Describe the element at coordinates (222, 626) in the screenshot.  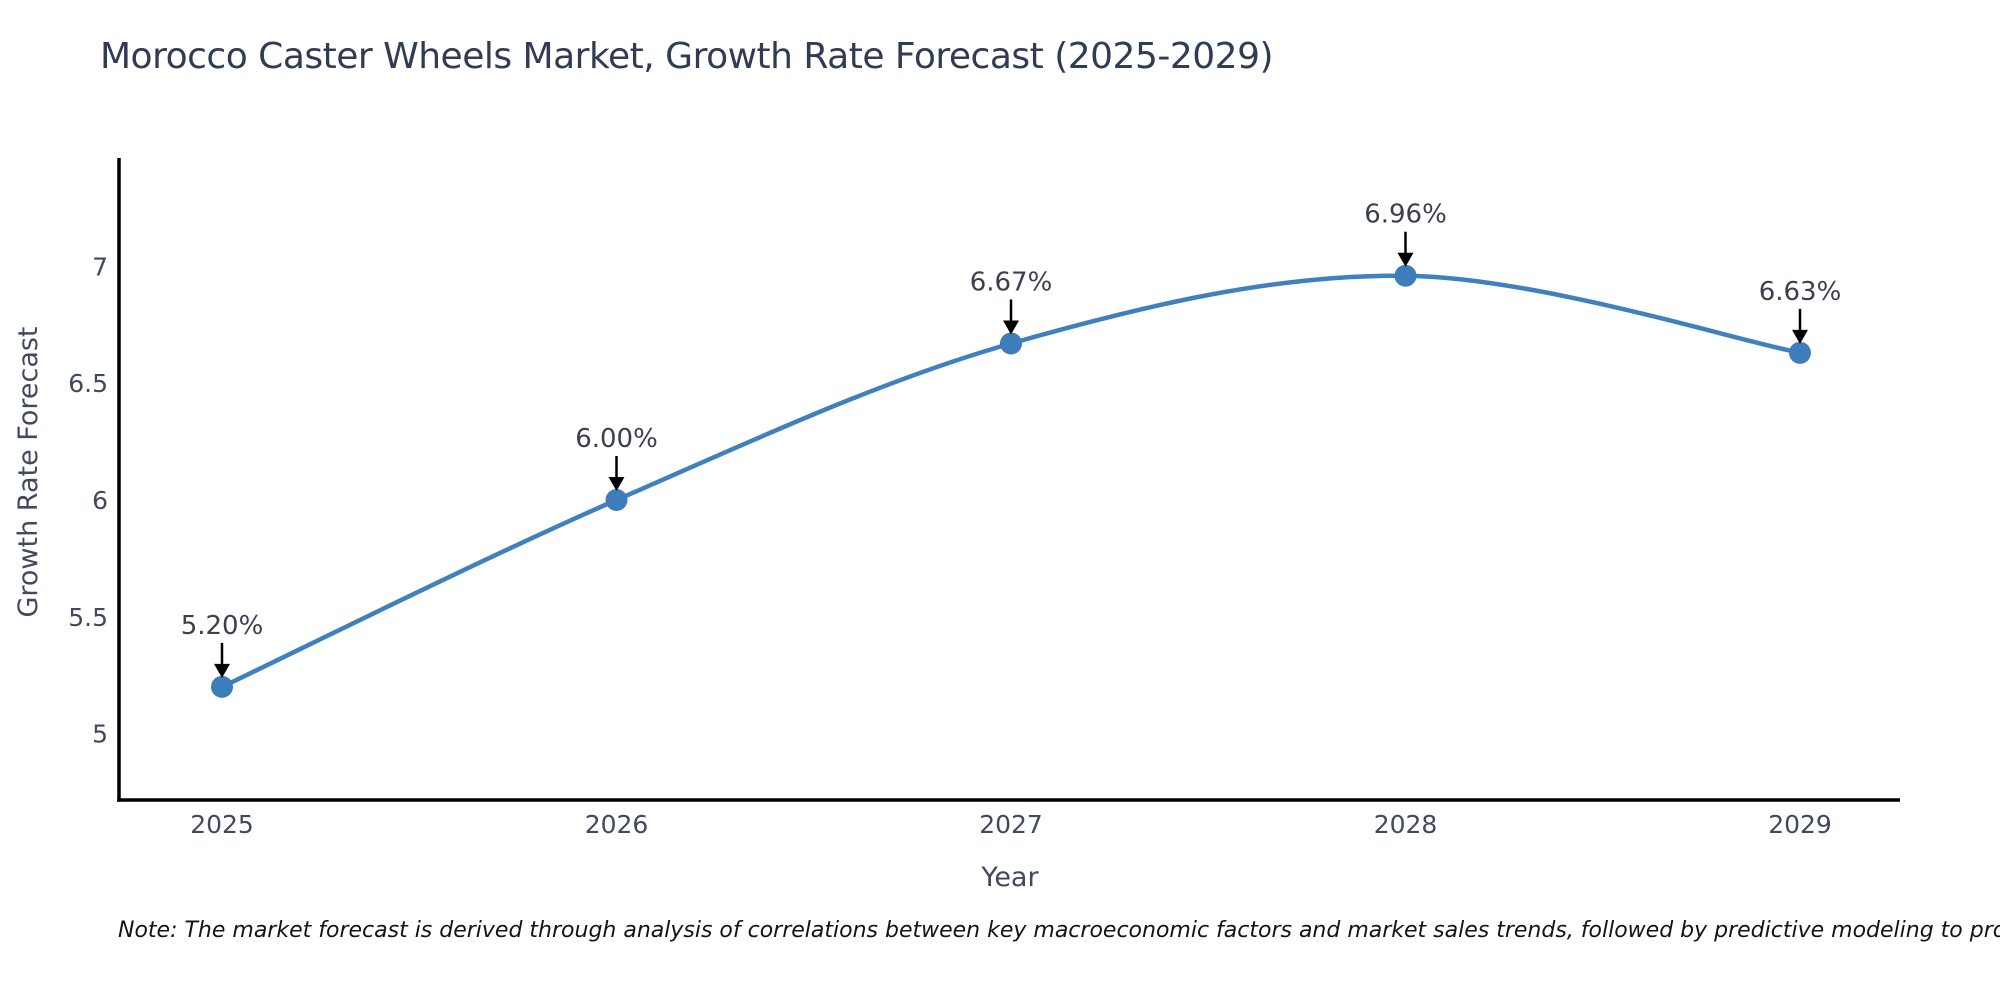
I see `data-point-label: 5.20%` at that location.